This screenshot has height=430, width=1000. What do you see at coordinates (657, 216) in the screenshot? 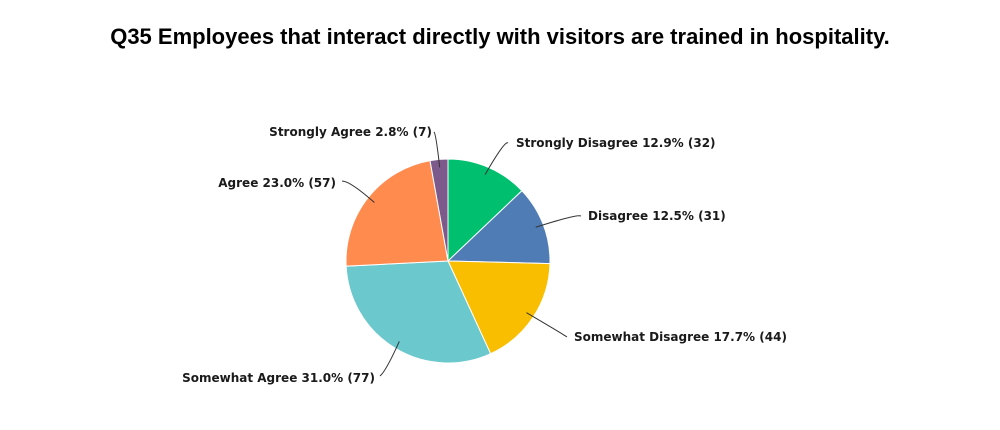
I see `slice-label-disagree: Disagree 12.5% (31)` at bounding box center [657, 216].